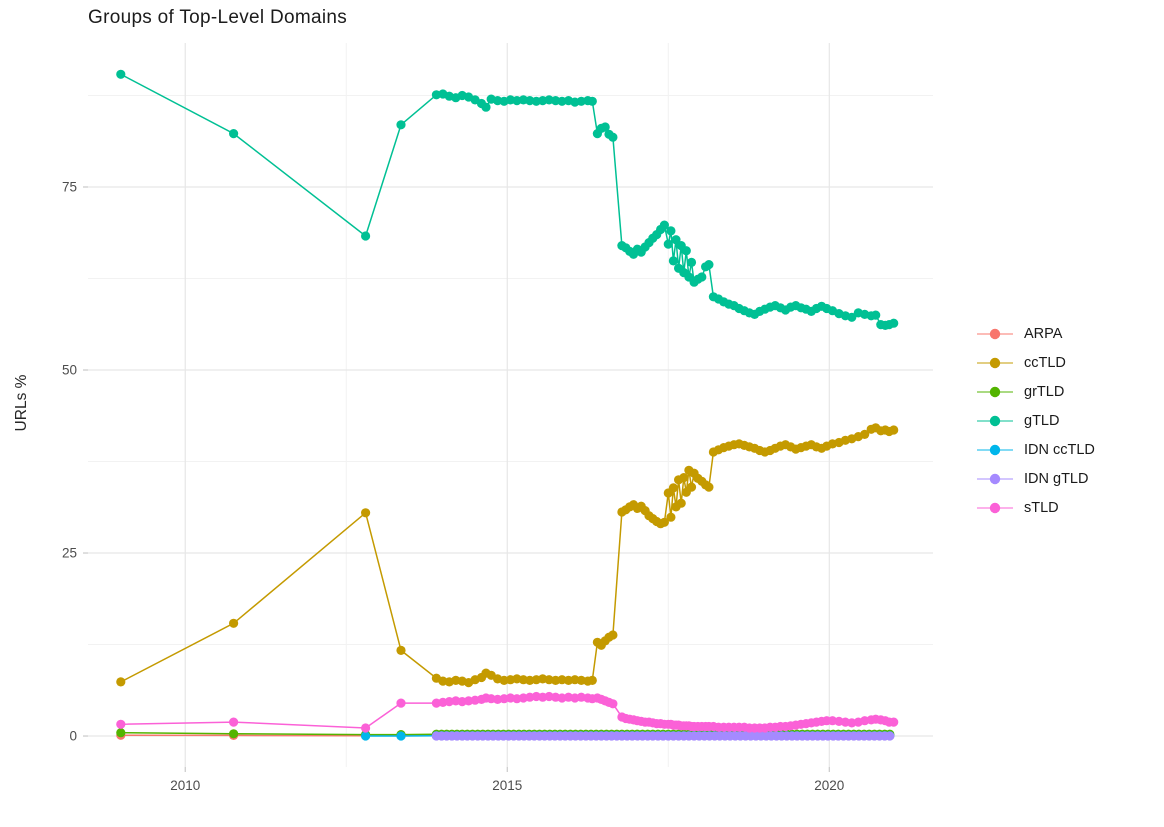  What do you see at coordinates (1056, 479) in the screenshot?
I see `legend-item-label: IDN gTLD` at bounding box center [1056, 479].